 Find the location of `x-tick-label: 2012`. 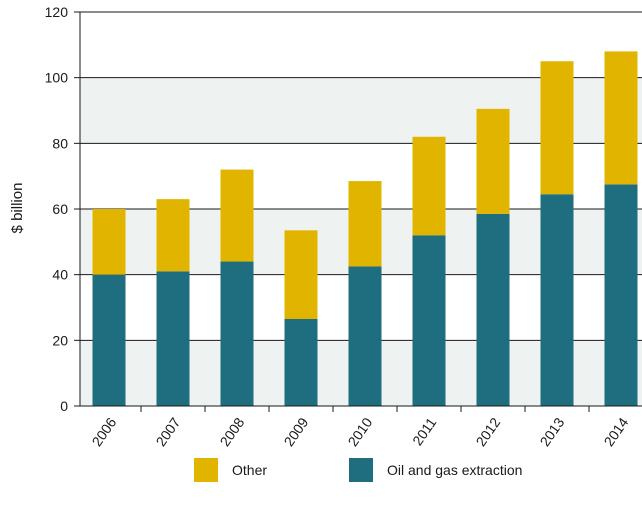

x-tick-label: 2012 is located at coordinates (487, 431).